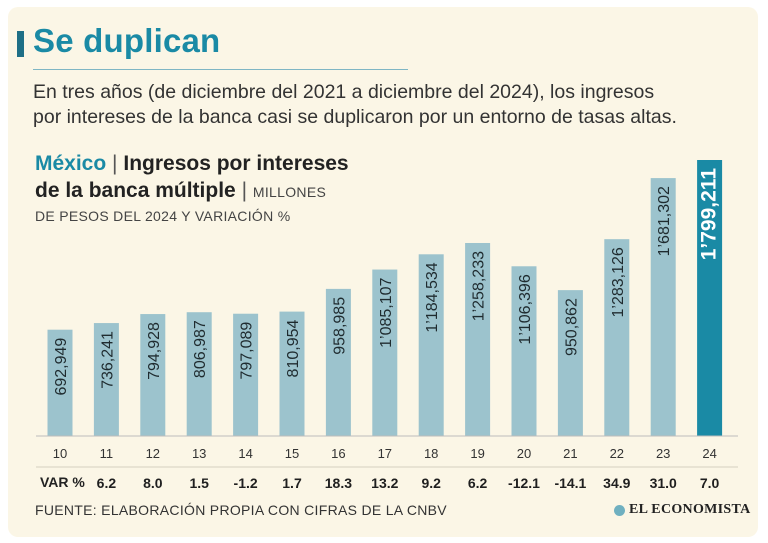 Image resolution: width=768 pixels, height=543 pixels. Describe the element at coordinates (338, 483) in the screenshot. I see `variation-value-16: 18.3` at that location.